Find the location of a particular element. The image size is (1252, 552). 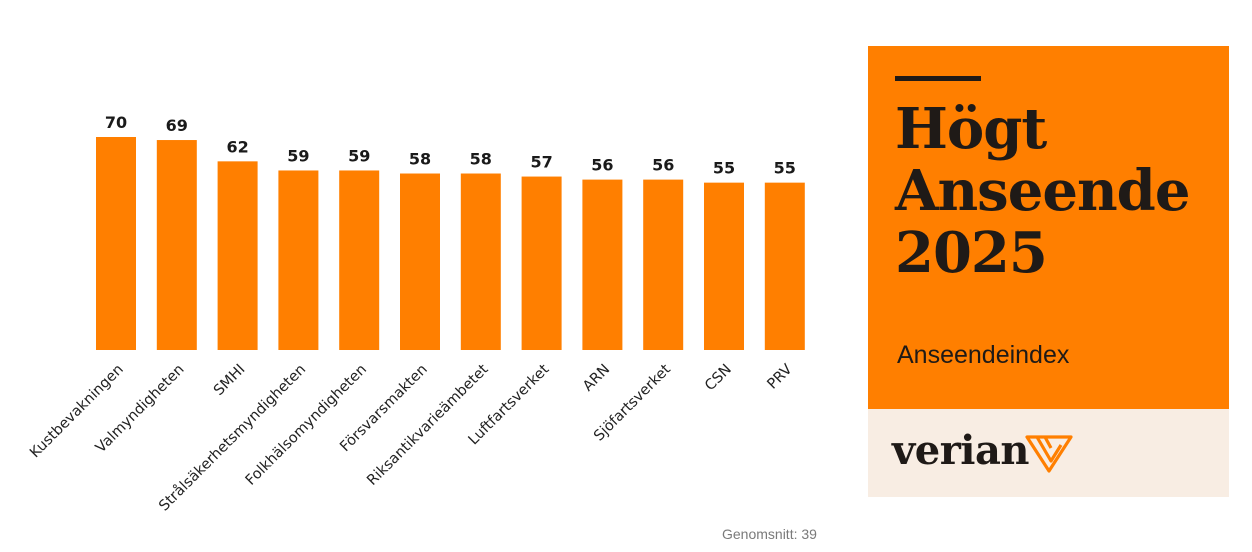

category-label: Riksantikvarieämbetet is located at coordinates (428, 425).